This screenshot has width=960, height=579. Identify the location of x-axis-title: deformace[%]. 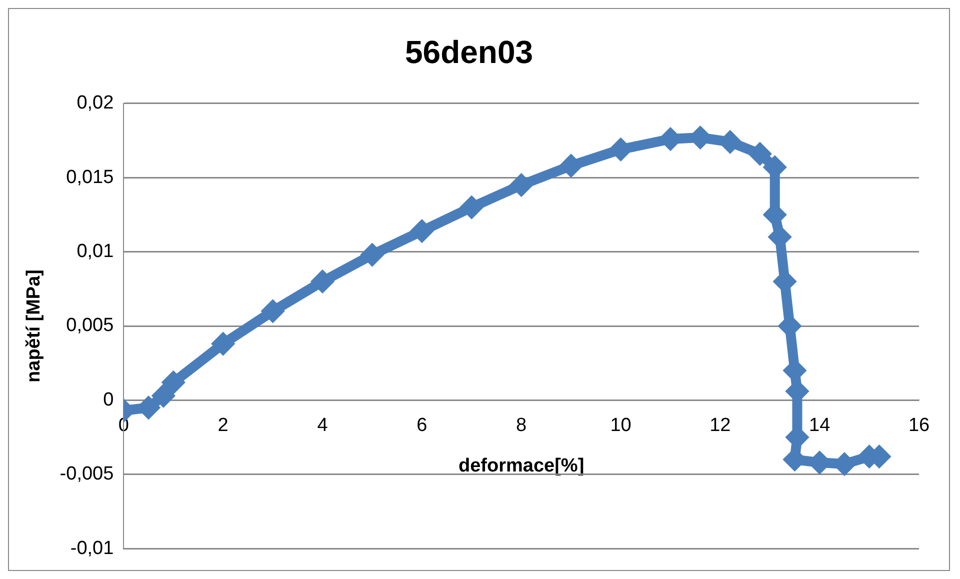
(521, 466).